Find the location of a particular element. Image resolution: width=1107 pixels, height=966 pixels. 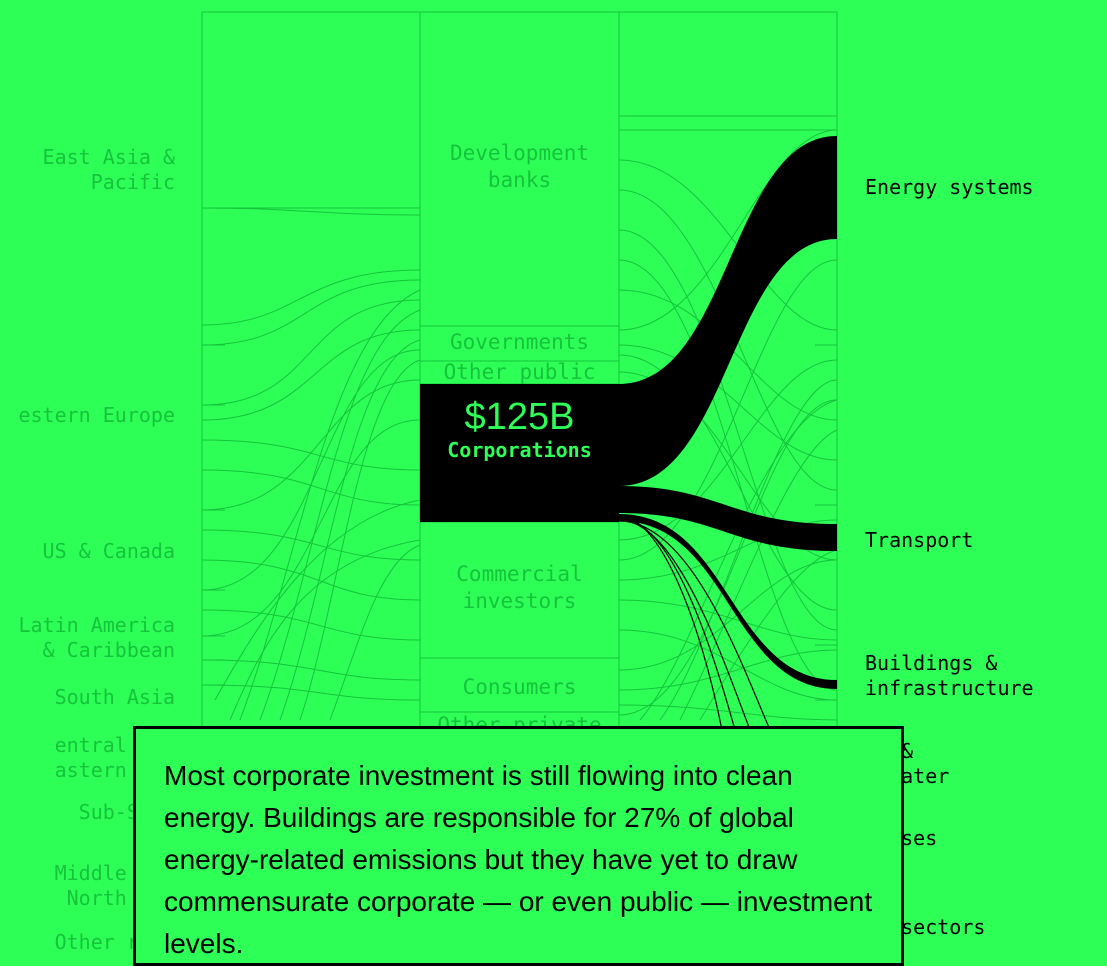

region-source-flows is located at coordinates (311, 464).